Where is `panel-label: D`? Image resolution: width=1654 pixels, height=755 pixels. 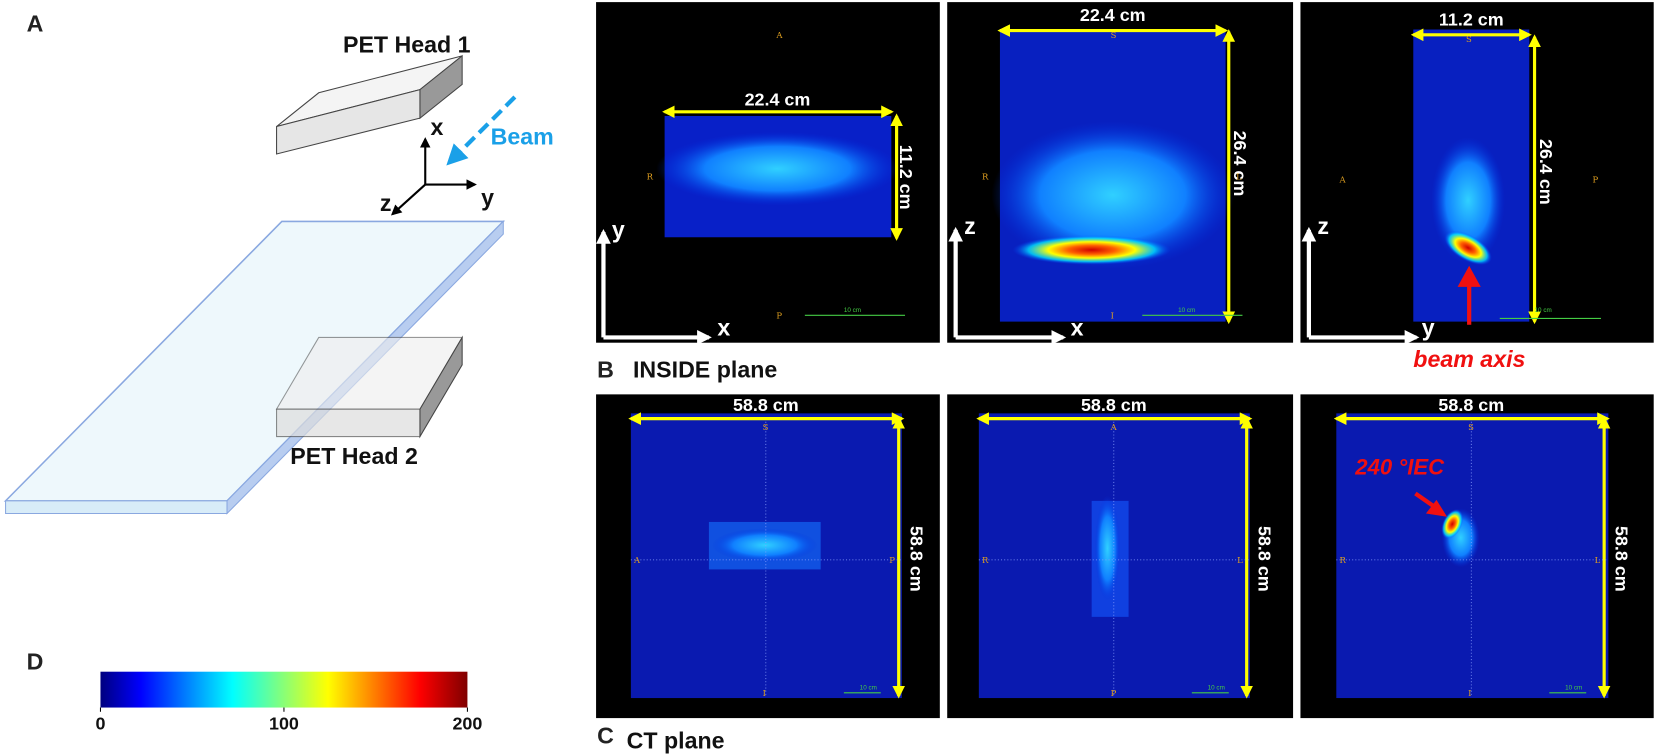
panel-label: D is located at coordinates (35, 662).